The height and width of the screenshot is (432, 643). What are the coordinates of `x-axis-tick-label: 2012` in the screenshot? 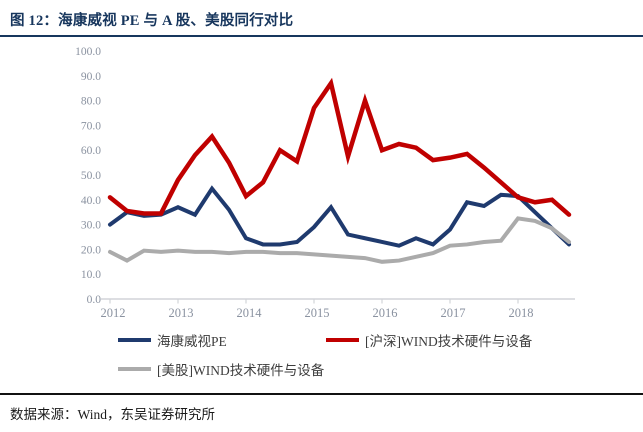 It's located at (113, 313).